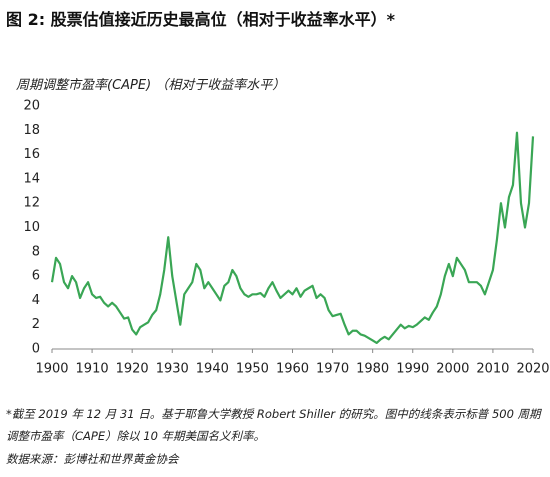 This screenshot has width=550, height=477. What do you see at coordinates (36, 300) in the screenshot?
I see `y-tick-label: 4` at bounding box center [36, 300].